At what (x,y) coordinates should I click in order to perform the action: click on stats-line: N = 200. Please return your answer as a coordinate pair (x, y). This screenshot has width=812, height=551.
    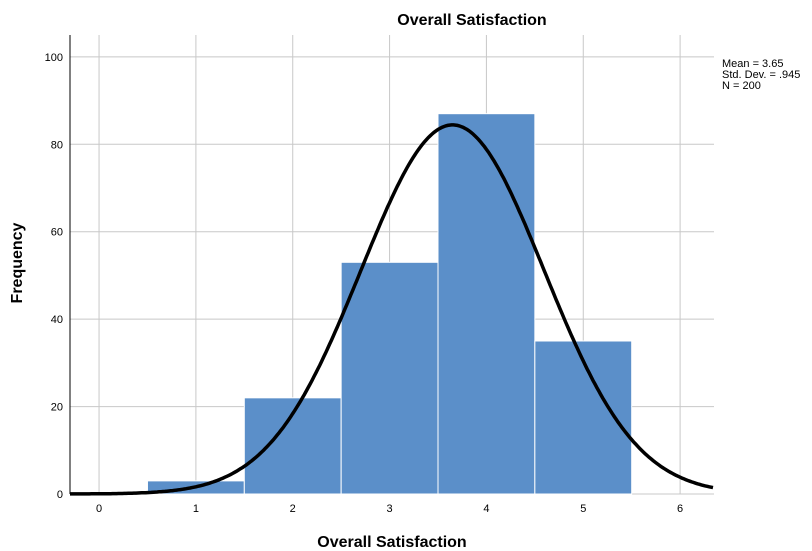
    Looking at the image, I should click on (741, 86).